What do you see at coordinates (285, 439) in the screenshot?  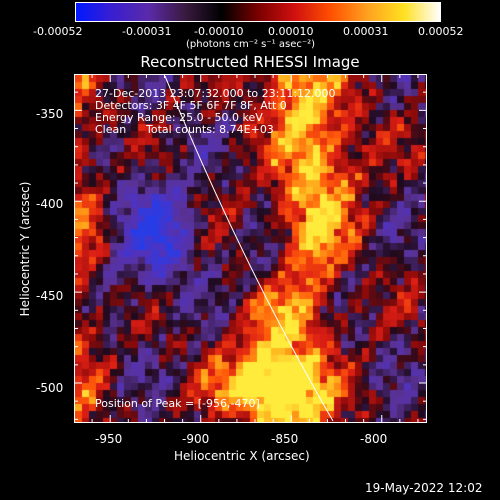 I see `x-tick-label: -850` at bounding box center [285, 439].